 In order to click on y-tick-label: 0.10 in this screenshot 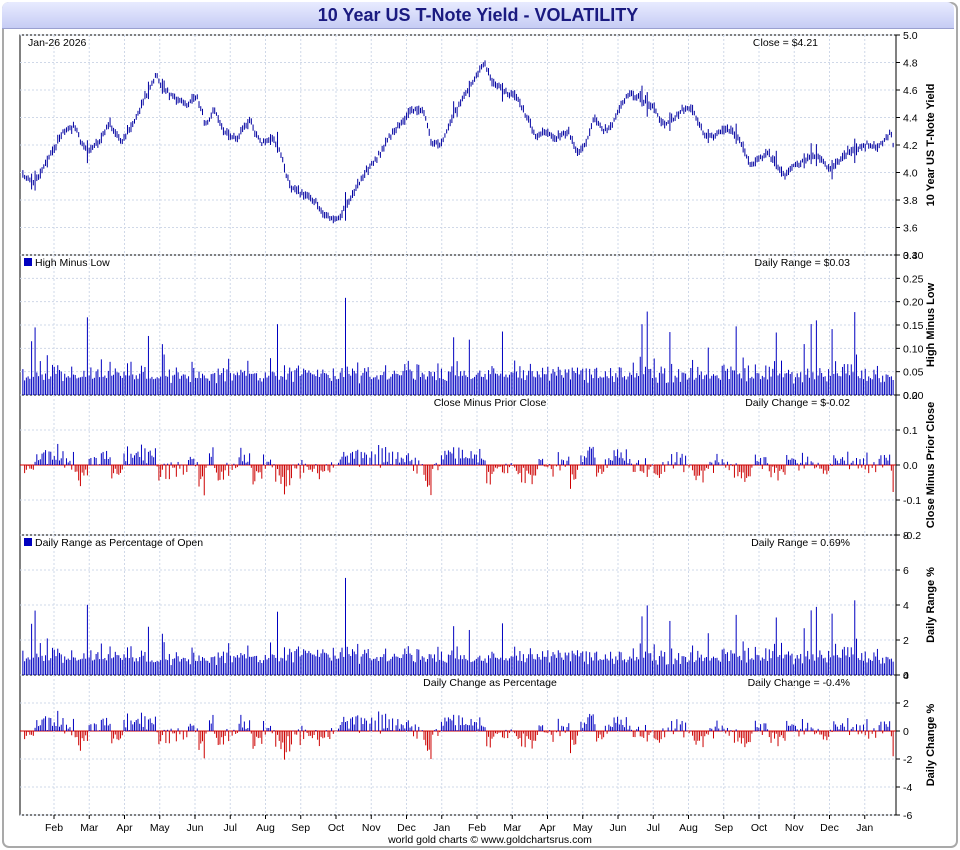, I will do `click(913, 349)`.